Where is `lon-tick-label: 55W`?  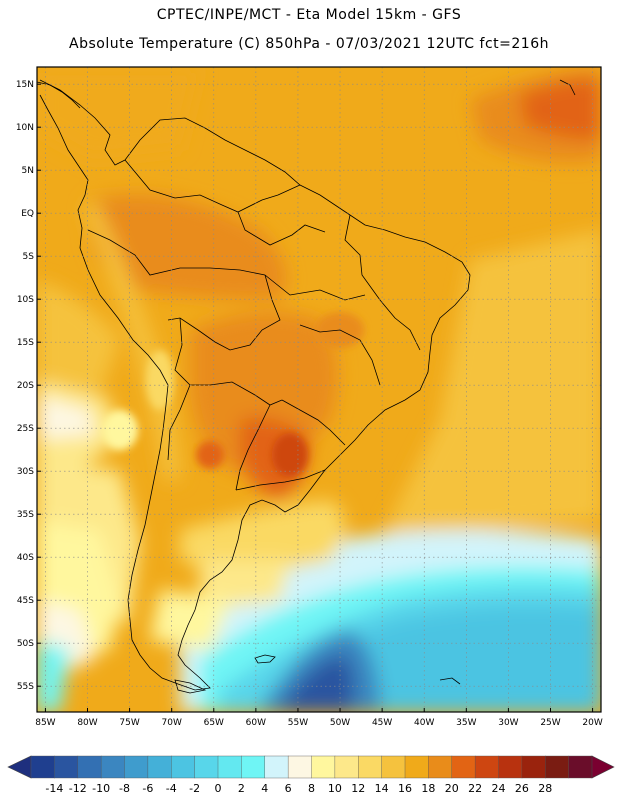
lon-tick-label: 55W is located at coordinates (298, 723).